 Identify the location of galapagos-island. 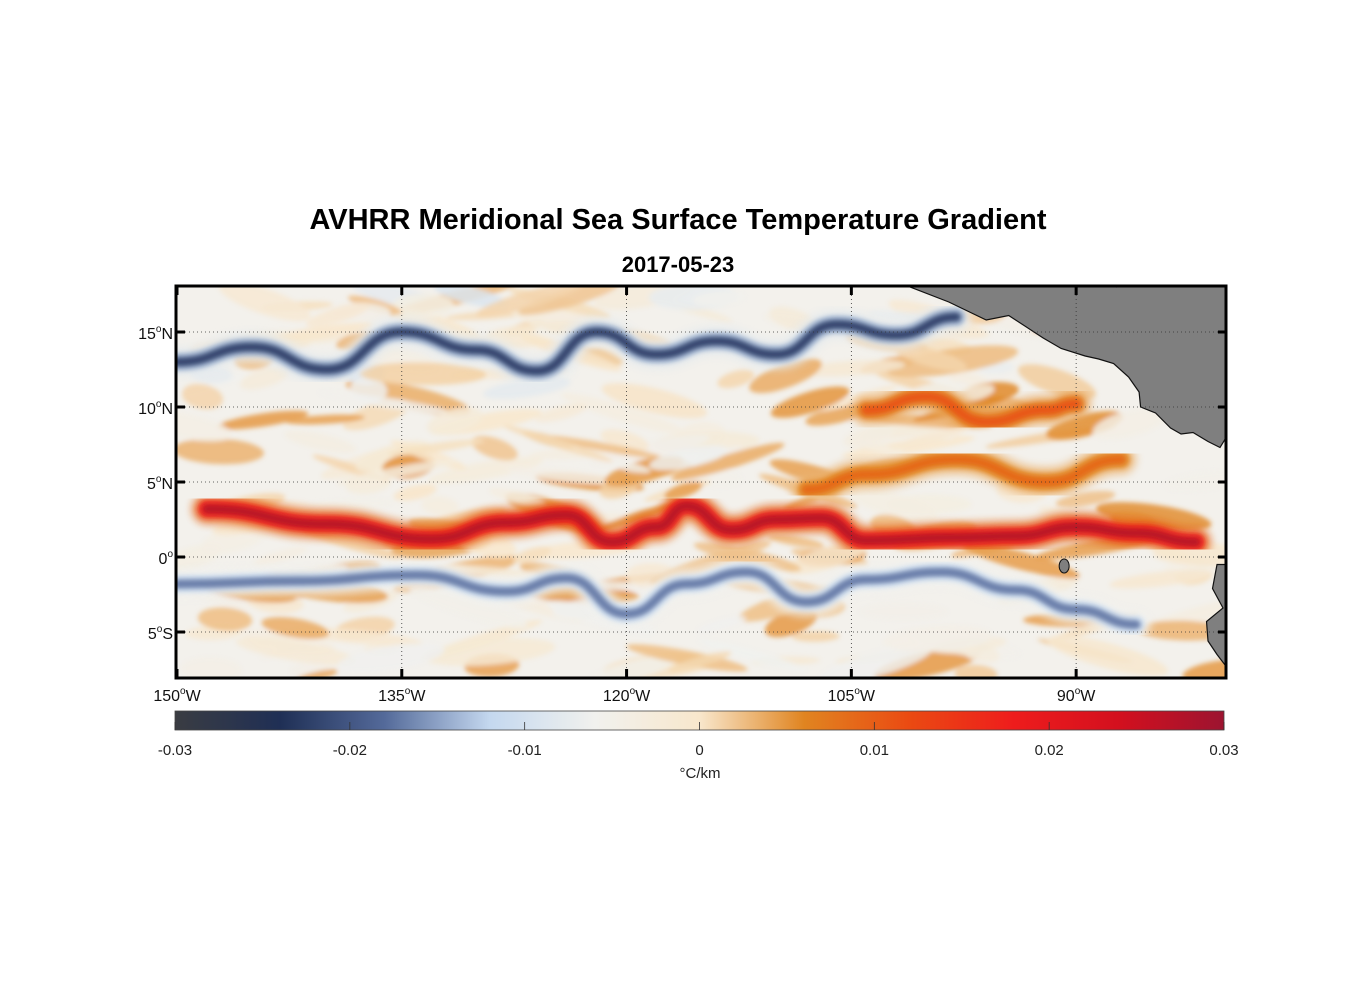
(1064, 566).